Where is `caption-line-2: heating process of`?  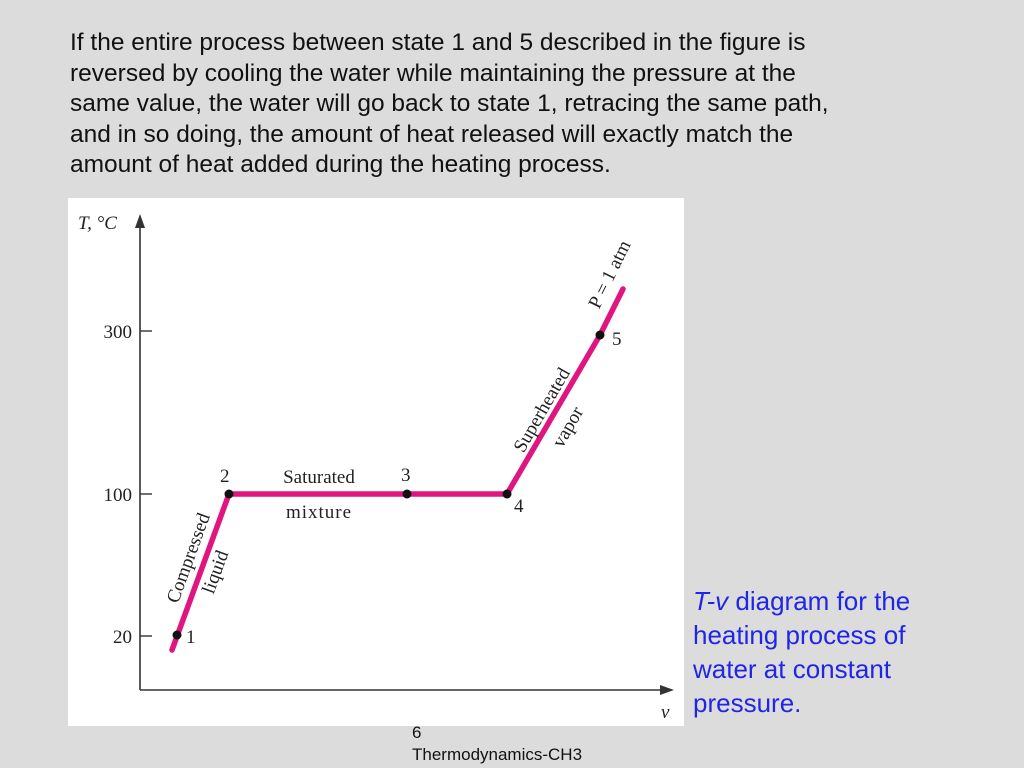
caption-line-2: heating process of is located at coordinates (799, 635).